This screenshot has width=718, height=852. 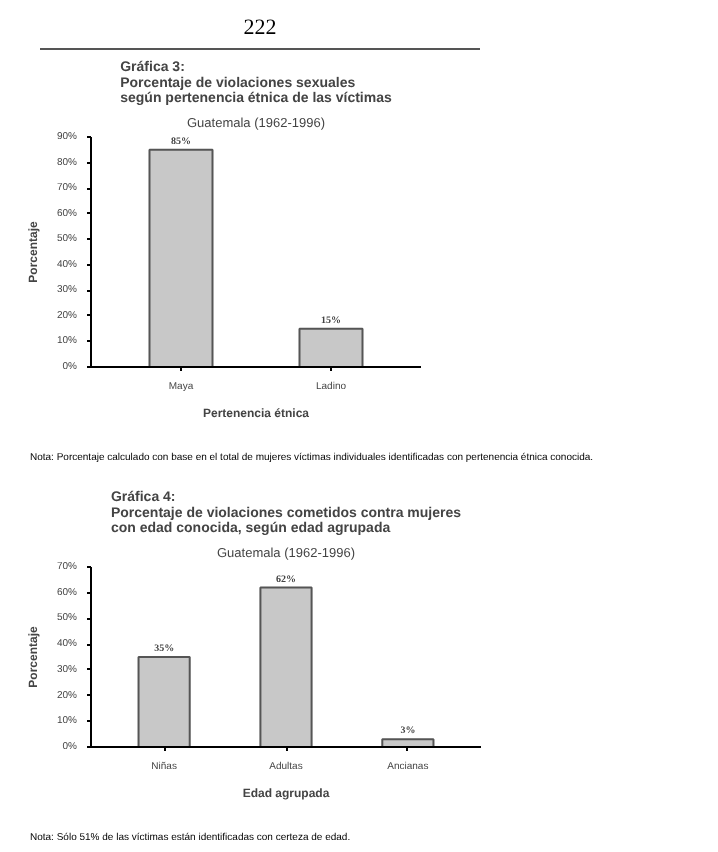 What do you see at coordinates (260, 32) in the screenshot?
I see `text: 222` at bounding box center [260, 32].